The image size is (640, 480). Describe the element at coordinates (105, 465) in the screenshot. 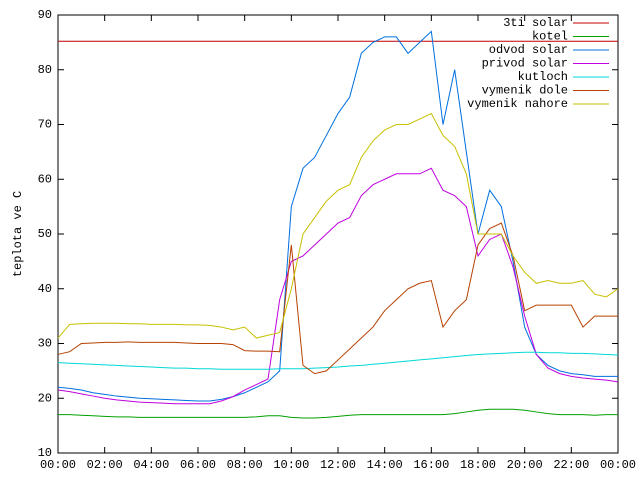

I see `x-tick-label: 02:00` at that location.